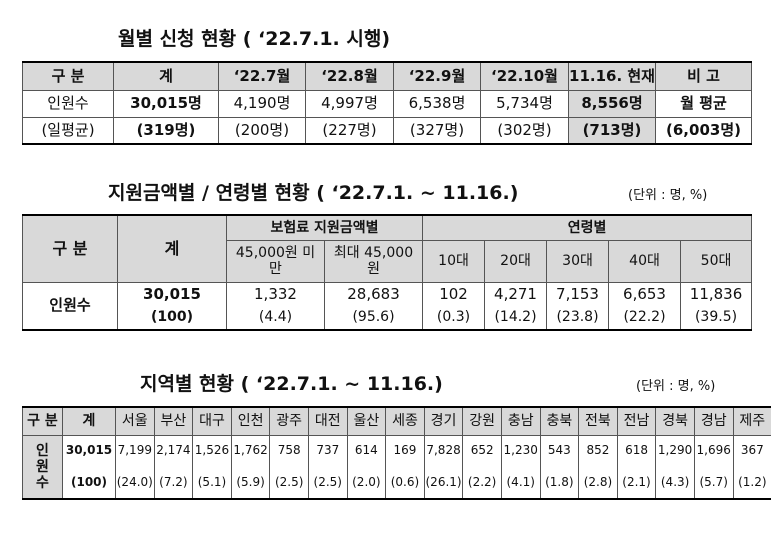 The width and height of the screenshot is (771, 536). Describe the element at coordinates (520, 421) in the screenshot. I see `table-cell: 충남` at that location.